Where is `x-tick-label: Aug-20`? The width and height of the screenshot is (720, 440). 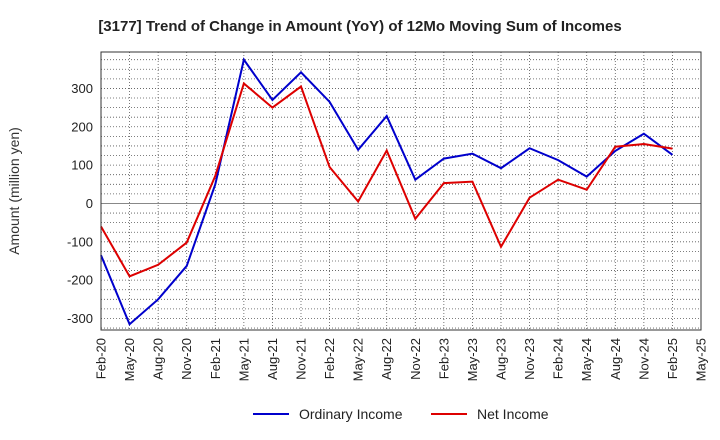 x-tick-label: Aug-20 is located at coordinates (158, 359).